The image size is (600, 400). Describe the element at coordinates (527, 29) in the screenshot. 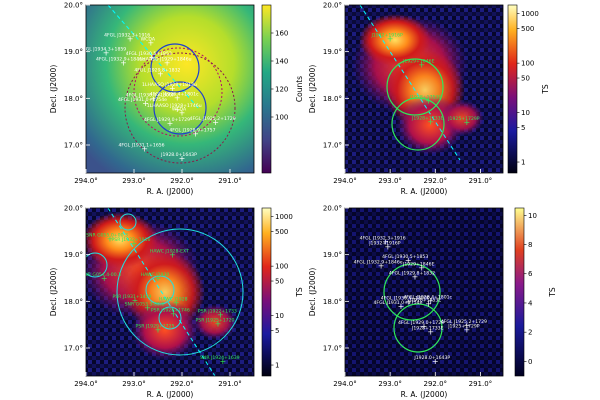

I see `colorbar-tick-label: 500` at that location.